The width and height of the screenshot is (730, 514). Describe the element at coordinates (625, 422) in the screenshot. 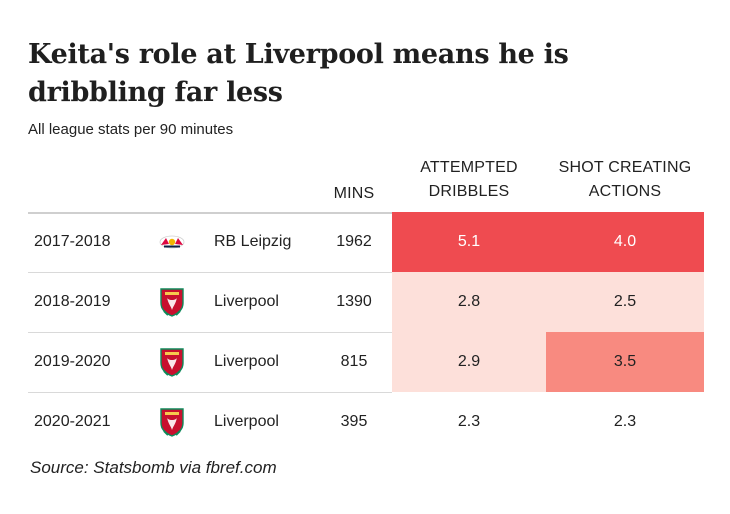

I see `sca-cell: 2.3` at that location.